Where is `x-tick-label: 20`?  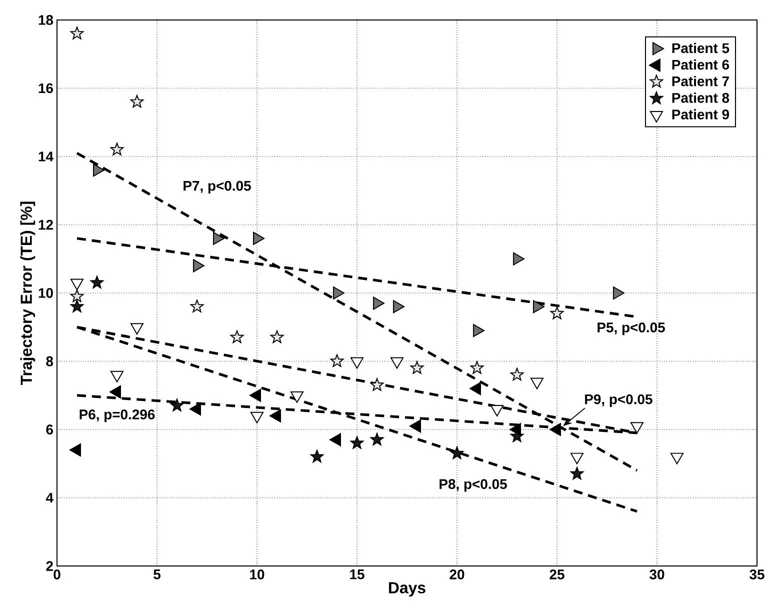 x-tick-label: 20 is located at coordinates (457, 575).